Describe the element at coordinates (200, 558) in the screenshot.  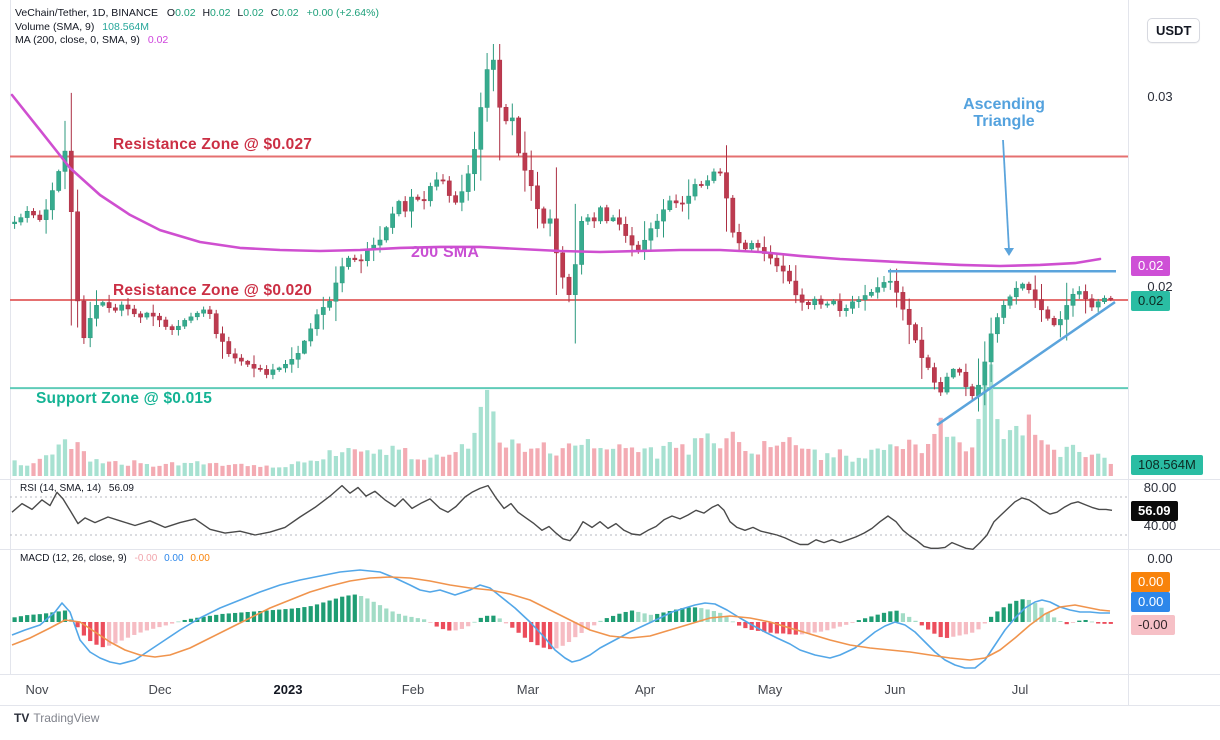
I see `macd-signal-value: 0.00` at that location.